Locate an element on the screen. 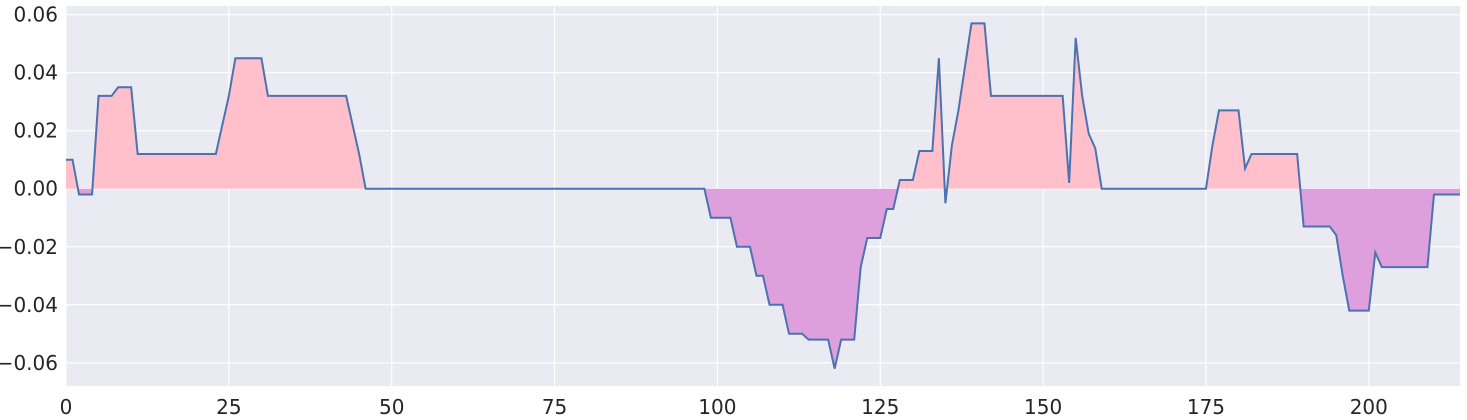 This screenshot has height=420, width=1467. y-tick-label: 0.00 is located at coordinates (35, 189).